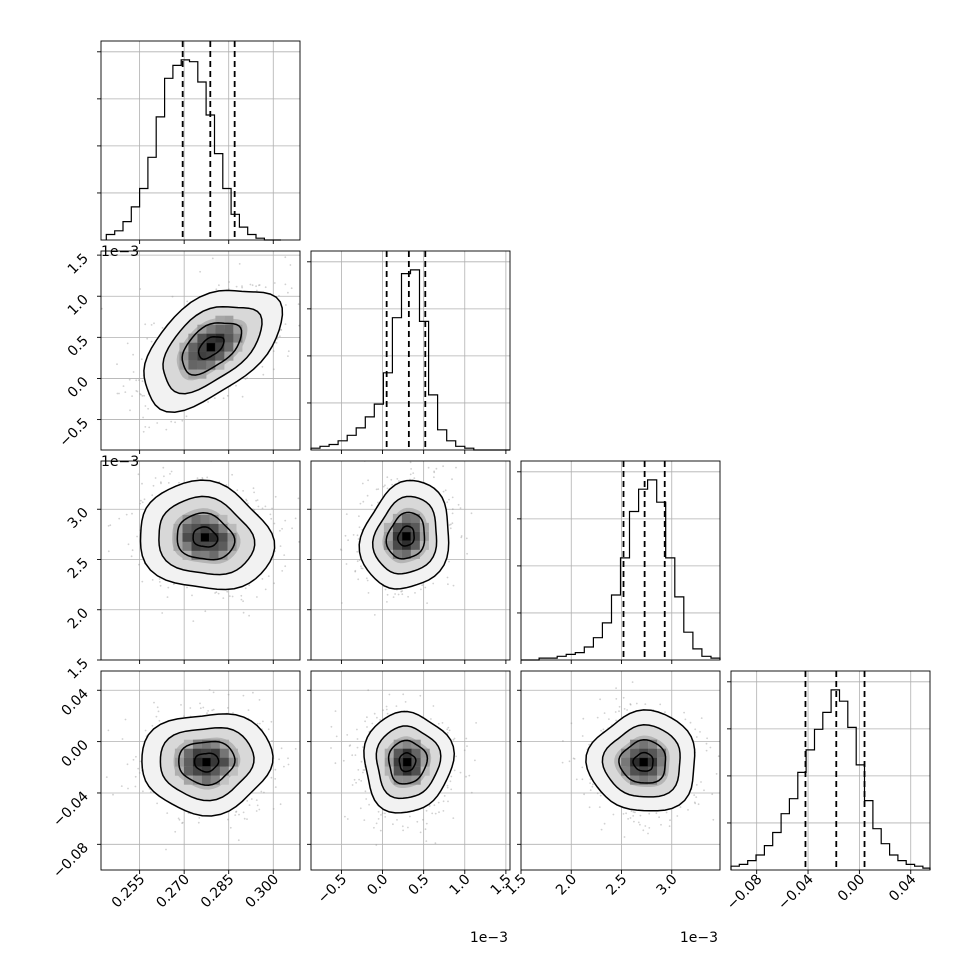  What do you see at coordinates (460, 885) in the screenshot?
I see `x-tick-label-1-3: 1.0` at bounding box center [460, 885].